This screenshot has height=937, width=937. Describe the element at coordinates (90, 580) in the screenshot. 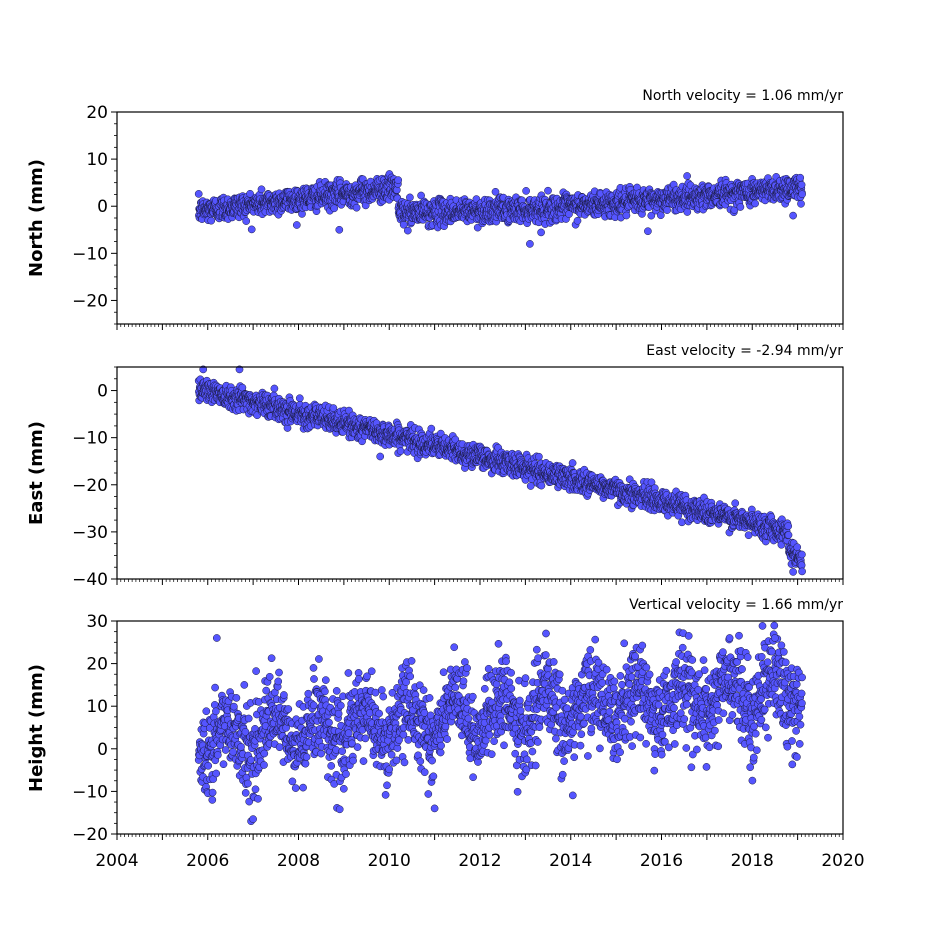

I see `east-ytick-label: −40` at that location.